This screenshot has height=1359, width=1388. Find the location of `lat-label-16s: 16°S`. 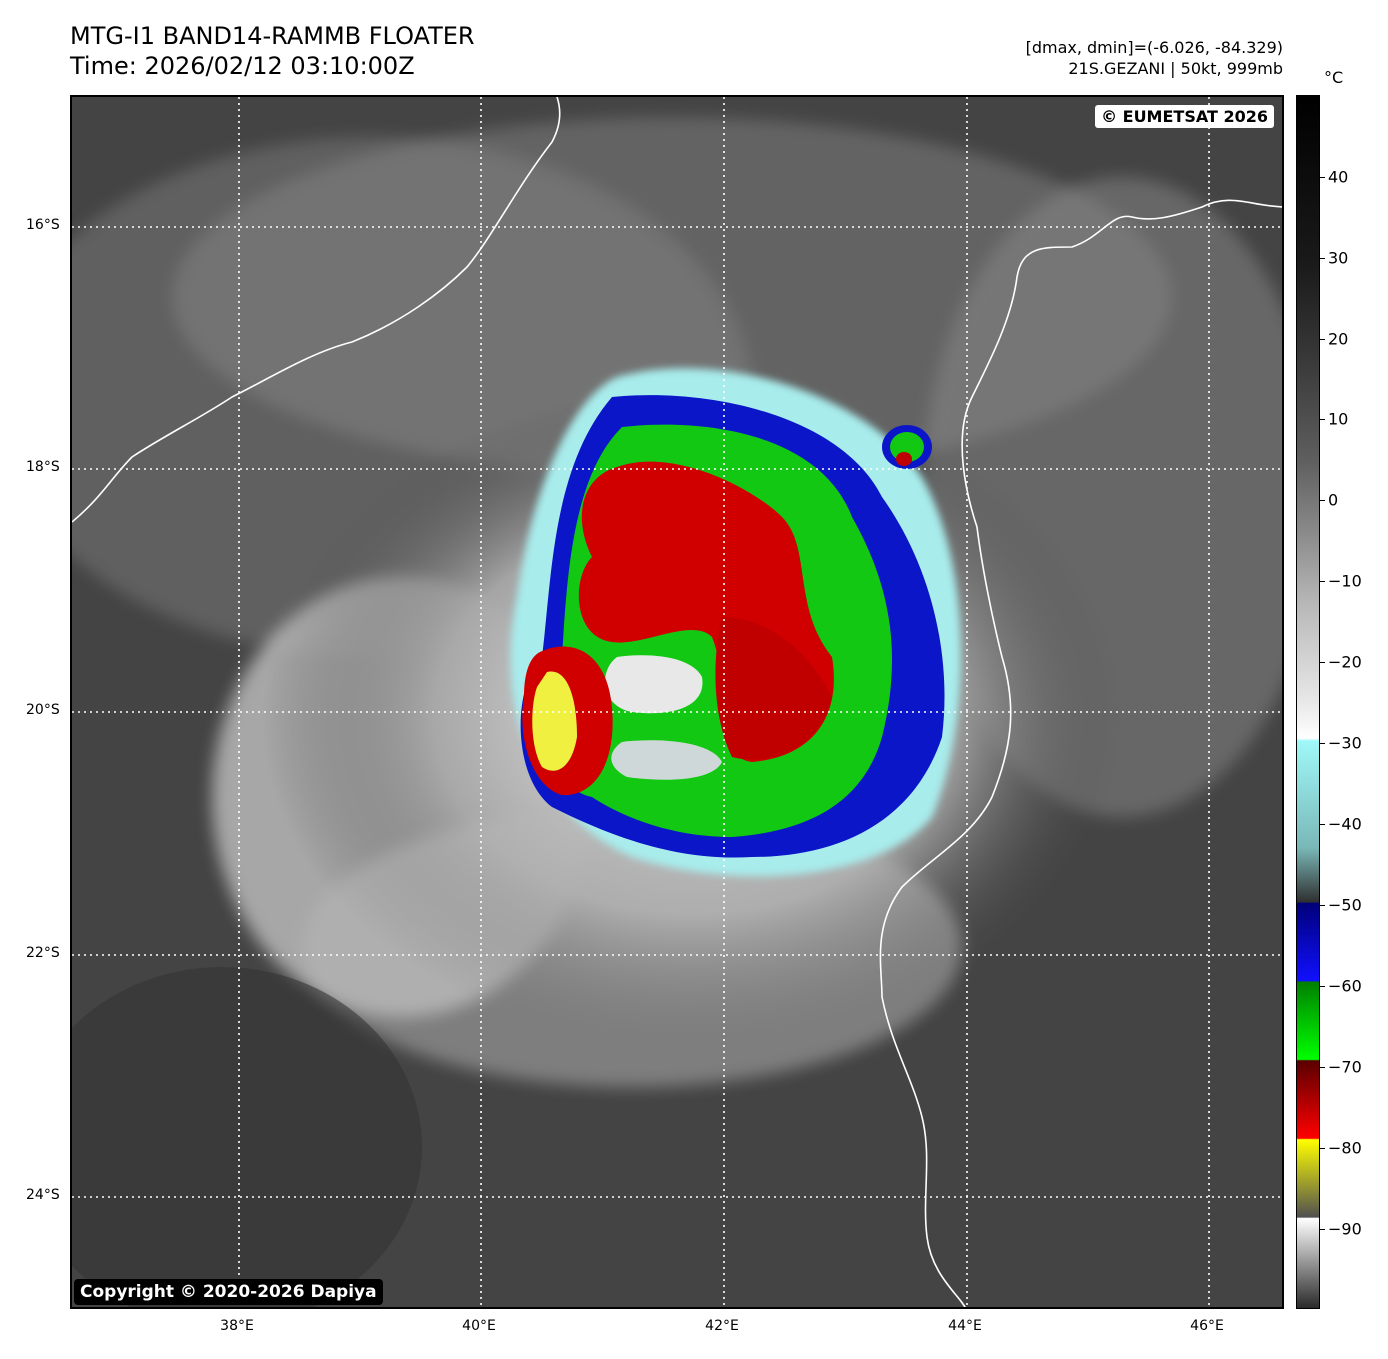

lat-label-16s: 16°S is located at coordinates (43, 225).